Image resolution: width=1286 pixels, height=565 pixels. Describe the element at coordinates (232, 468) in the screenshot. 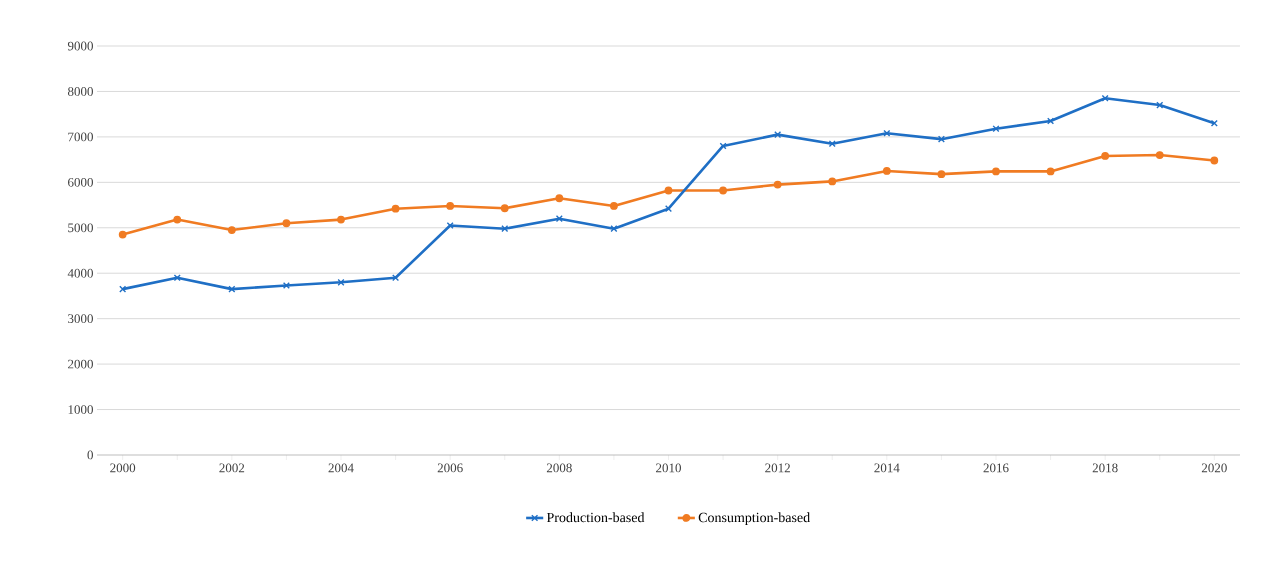

I see `x-tick-label: 2002` at that location.